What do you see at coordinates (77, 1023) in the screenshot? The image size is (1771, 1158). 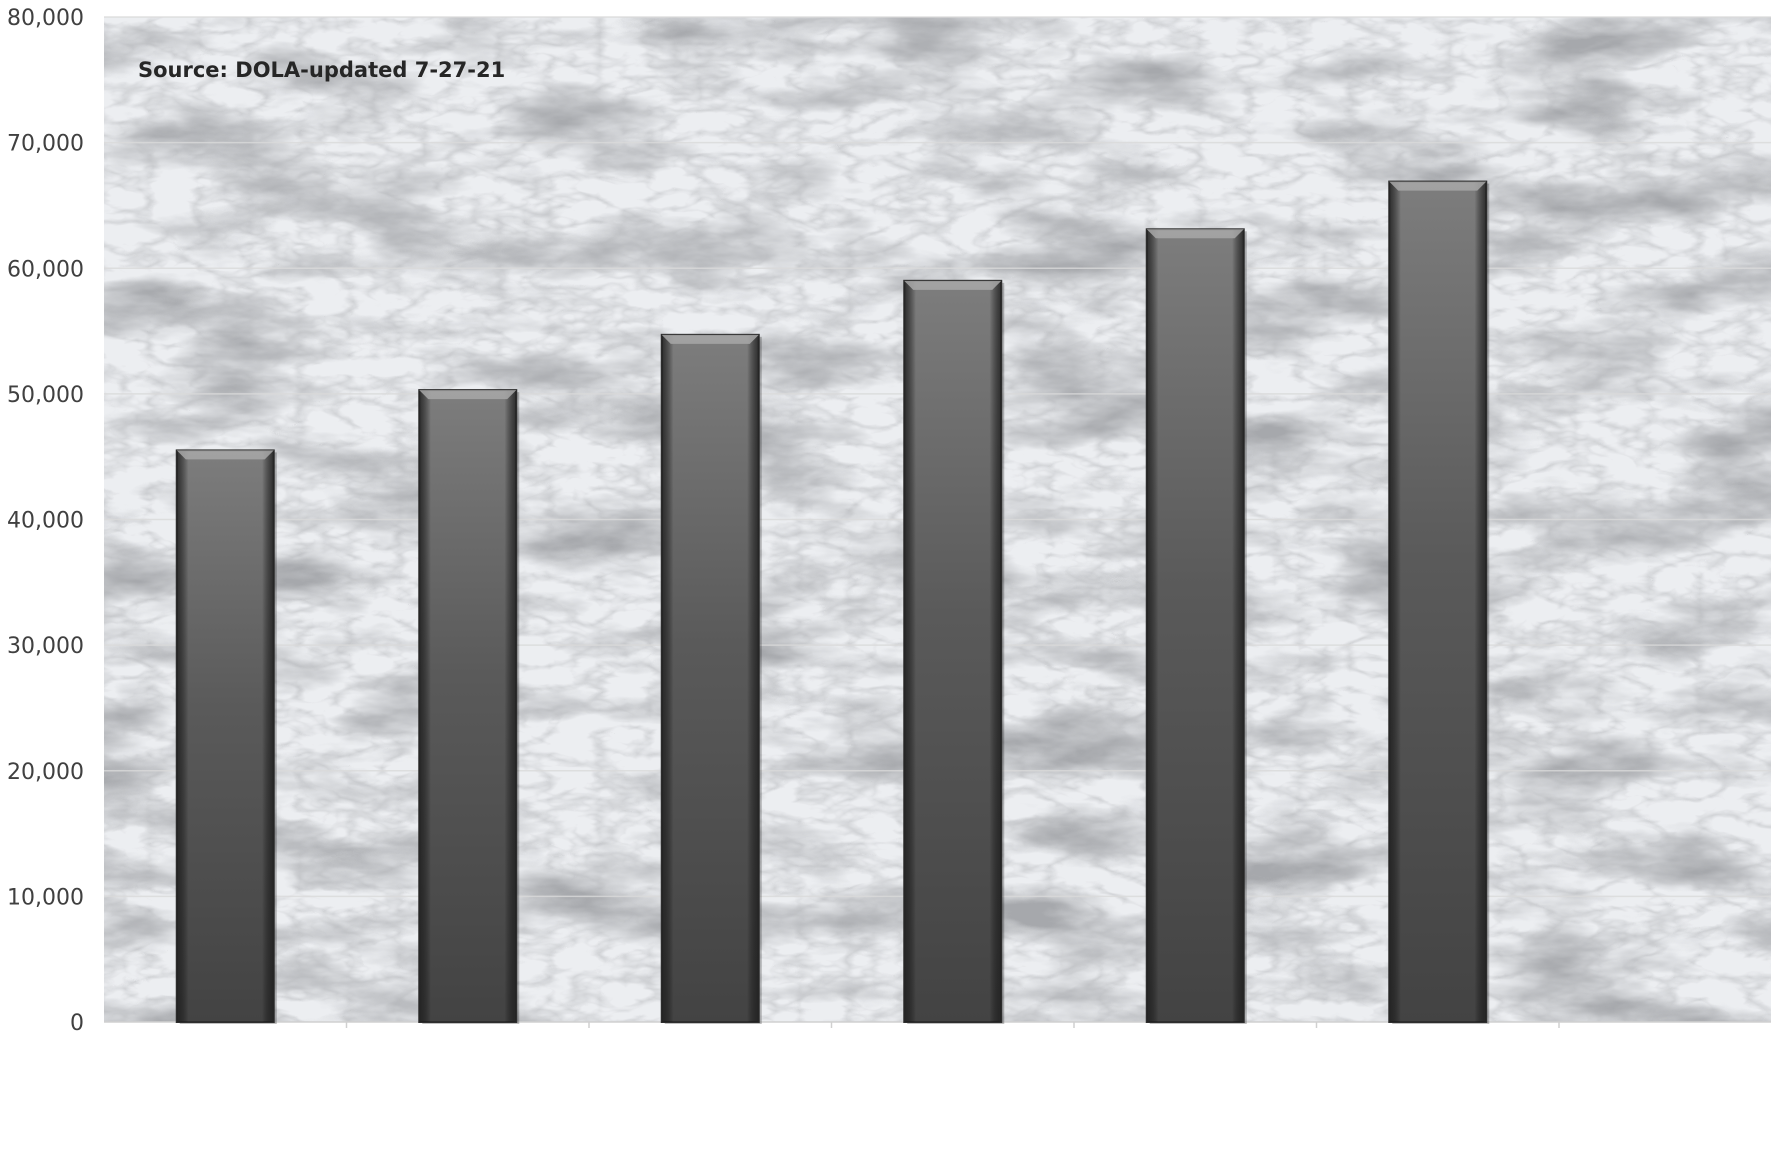 I see `y-tick-label: 0` at bounding box center [77, 1023].